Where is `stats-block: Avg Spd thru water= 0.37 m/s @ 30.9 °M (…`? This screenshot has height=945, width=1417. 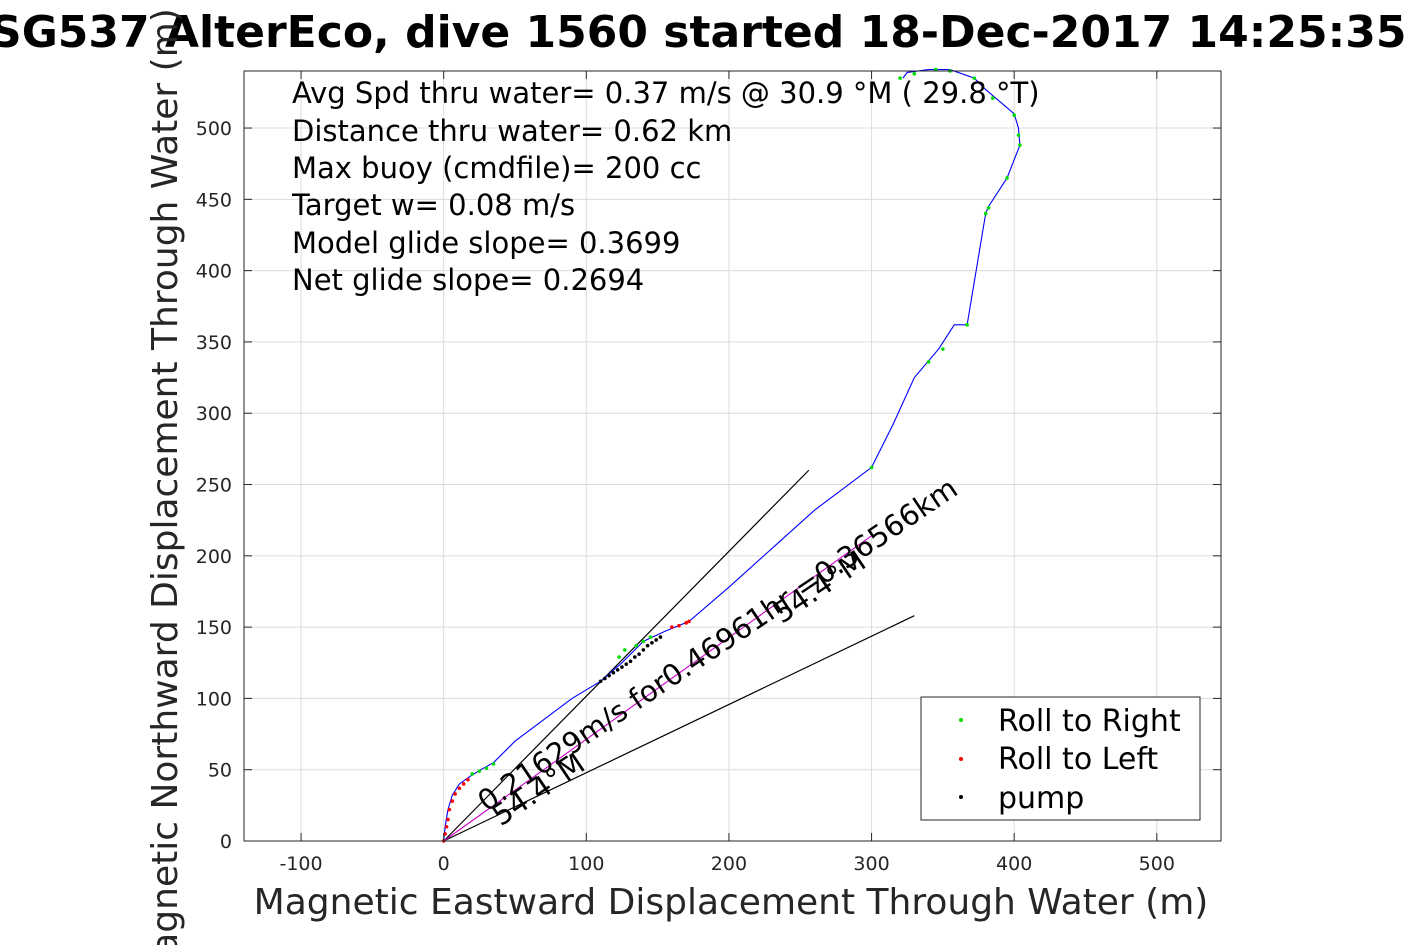 stats-block: Avg Spd thru water= 0.37 m/s @ 30.9 °M (… is located at coordinates (665, 186).